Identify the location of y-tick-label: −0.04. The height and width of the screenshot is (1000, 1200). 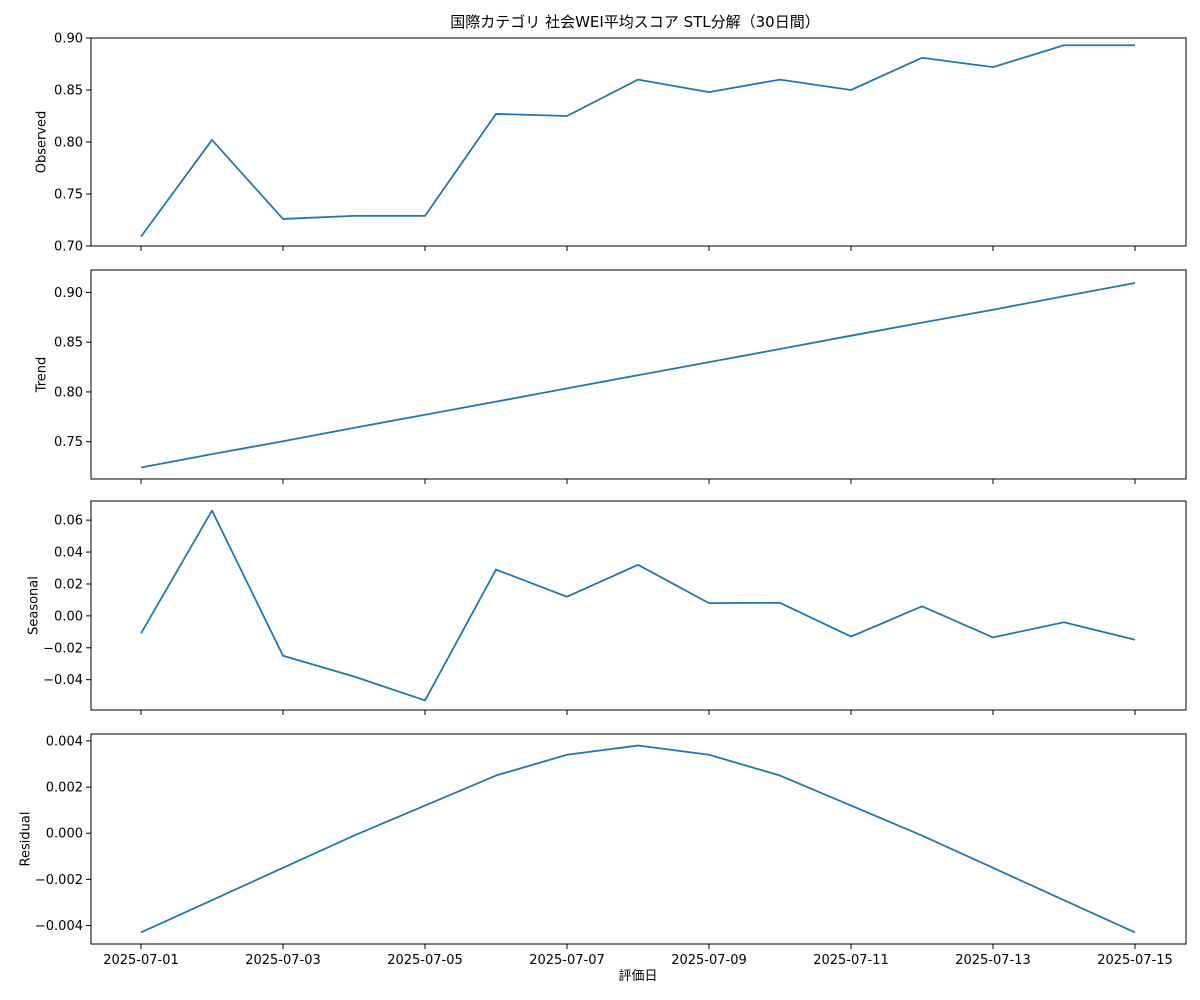
(63, 680).